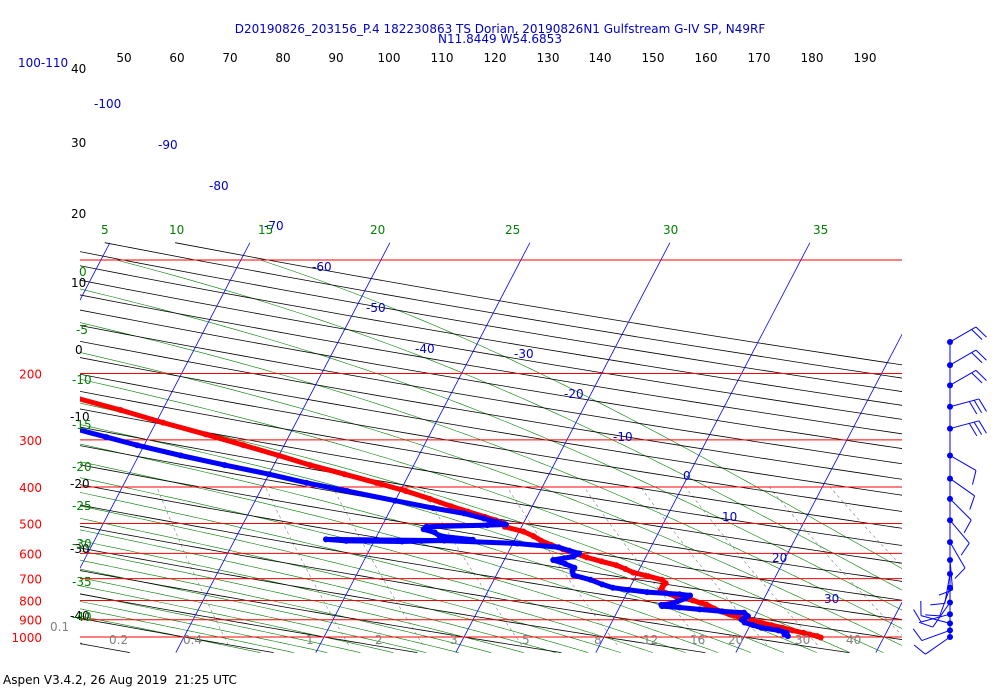 This screenshot has height=700, width=1000. What do you see at coordinates (729, 517) in the screenshot?
I see `isotherm-label: 10` at bounding box center [729, 517].